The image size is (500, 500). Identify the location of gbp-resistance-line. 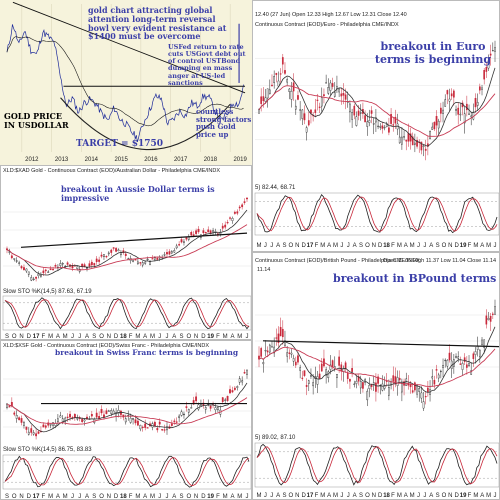
(380, 344).